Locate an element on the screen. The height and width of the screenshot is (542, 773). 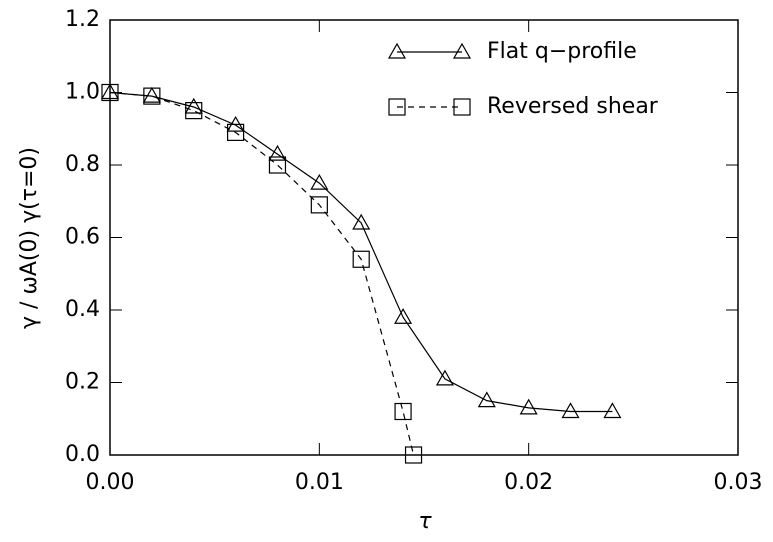
y-tick-label: 0.4 is located at coordinates (82, 309).